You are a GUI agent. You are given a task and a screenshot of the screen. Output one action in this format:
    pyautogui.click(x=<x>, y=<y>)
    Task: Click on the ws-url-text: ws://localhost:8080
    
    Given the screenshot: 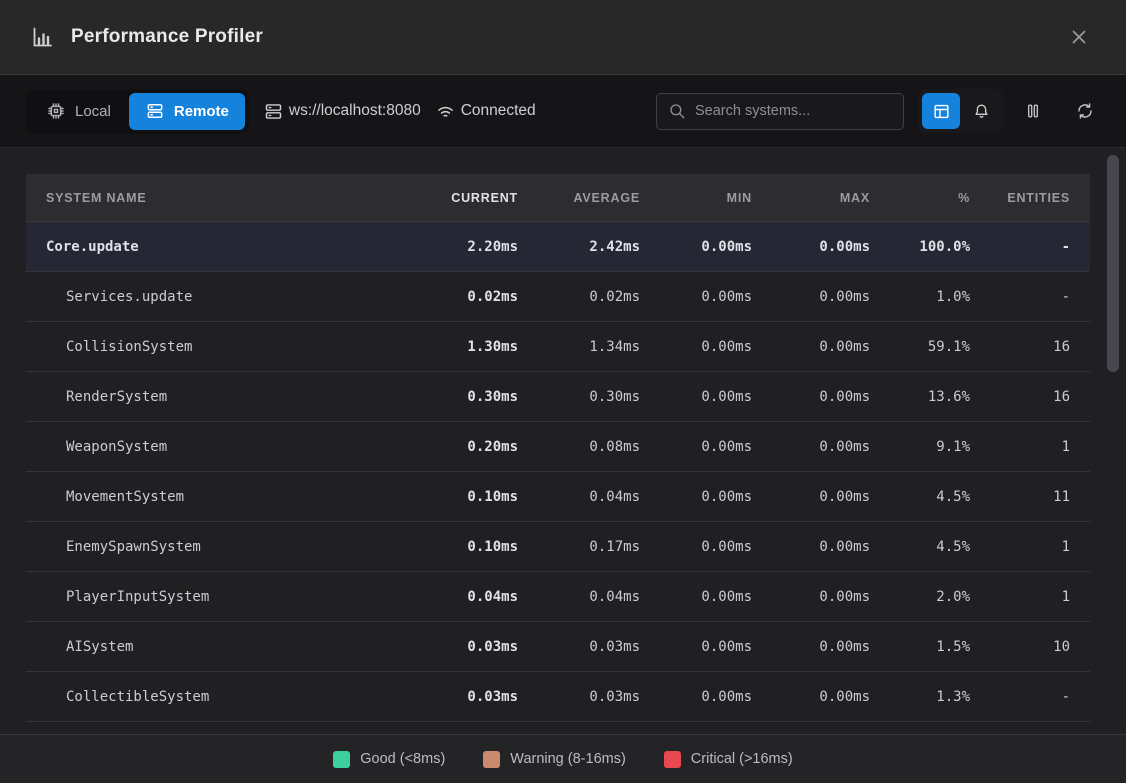 What is the action you would take?
    pyautogui.click(x=354, y=110)
    